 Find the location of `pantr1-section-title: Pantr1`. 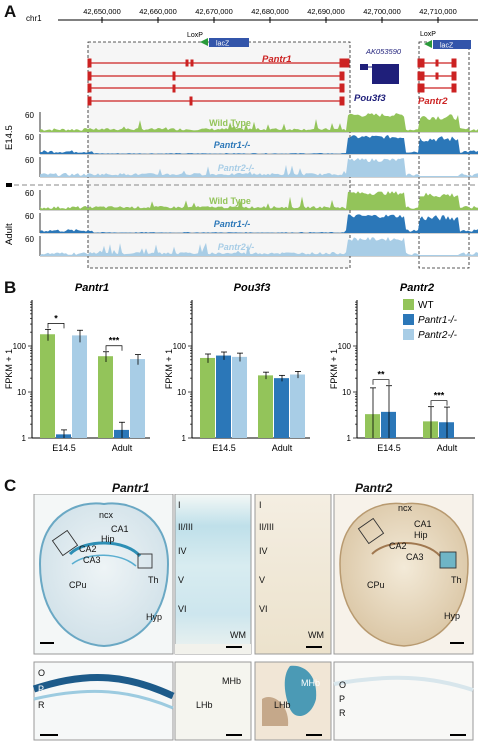

pantr1-section-title: Pantr1 is located at coordinates (131, 488).